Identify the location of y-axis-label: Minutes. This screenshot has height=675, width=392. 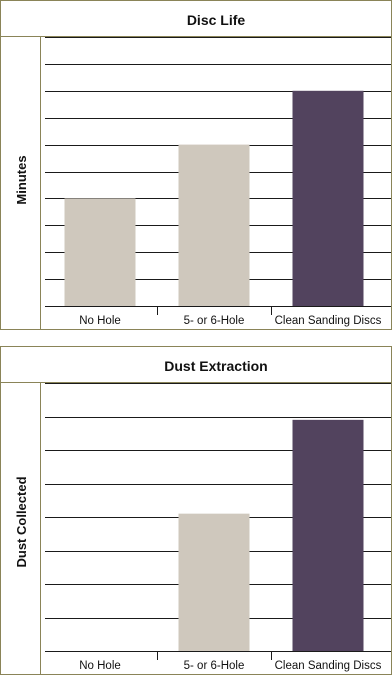
(21, 179).